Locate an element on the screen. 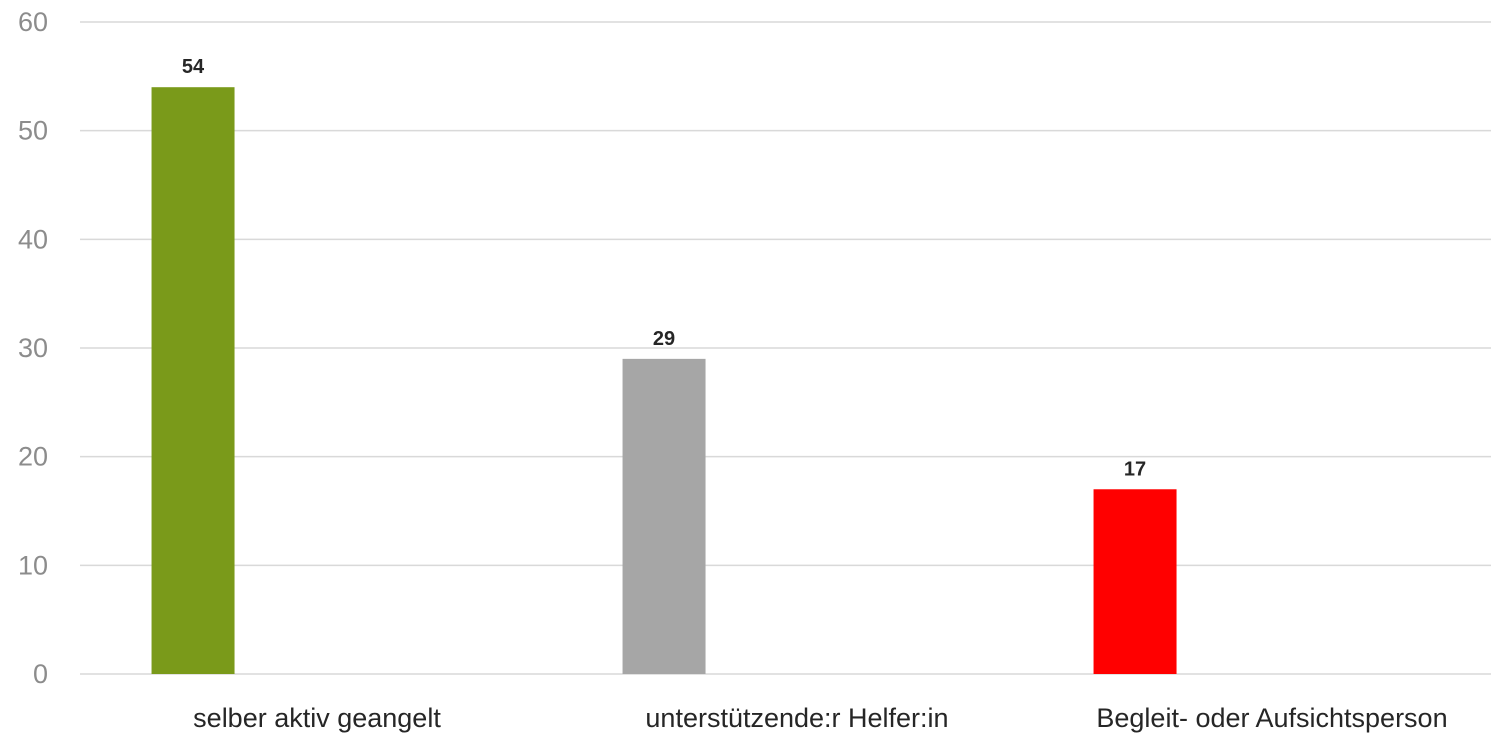 This screenshot has width=1493, height=733. x-tick-label: Begleit- oder Aufsichtsperson is located at coordinates (1271, 718).